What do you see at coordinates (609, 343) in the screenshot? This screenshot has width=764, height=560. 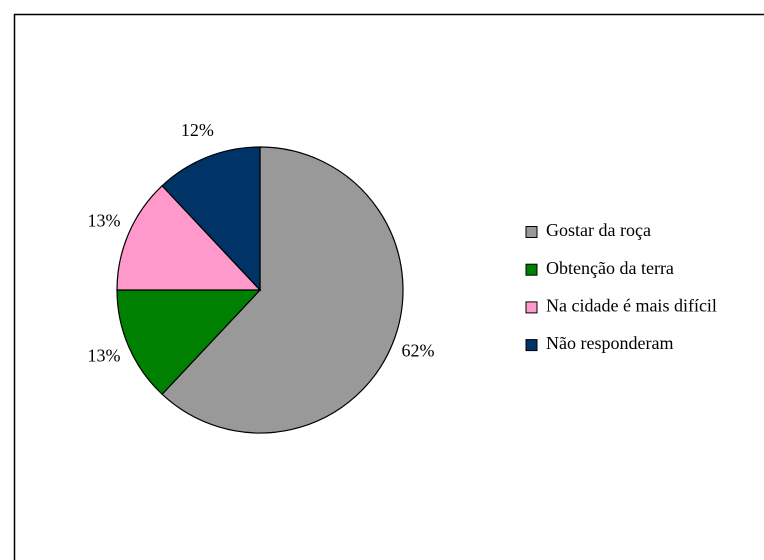 I see `legend-label: Não responderam` at bounding box center [609, 343].